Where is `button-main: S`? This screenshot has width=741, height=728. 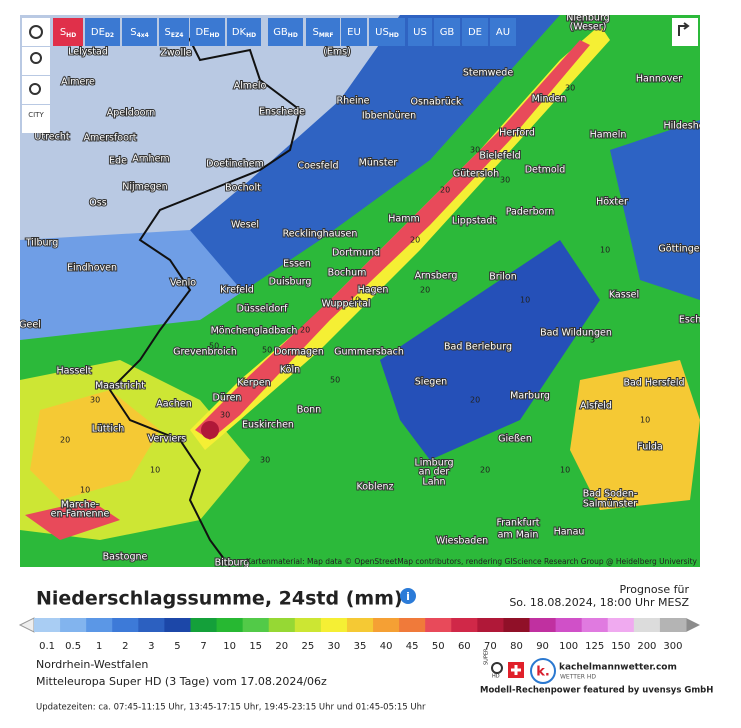 button-main: S is located at coordinates (168, 32).